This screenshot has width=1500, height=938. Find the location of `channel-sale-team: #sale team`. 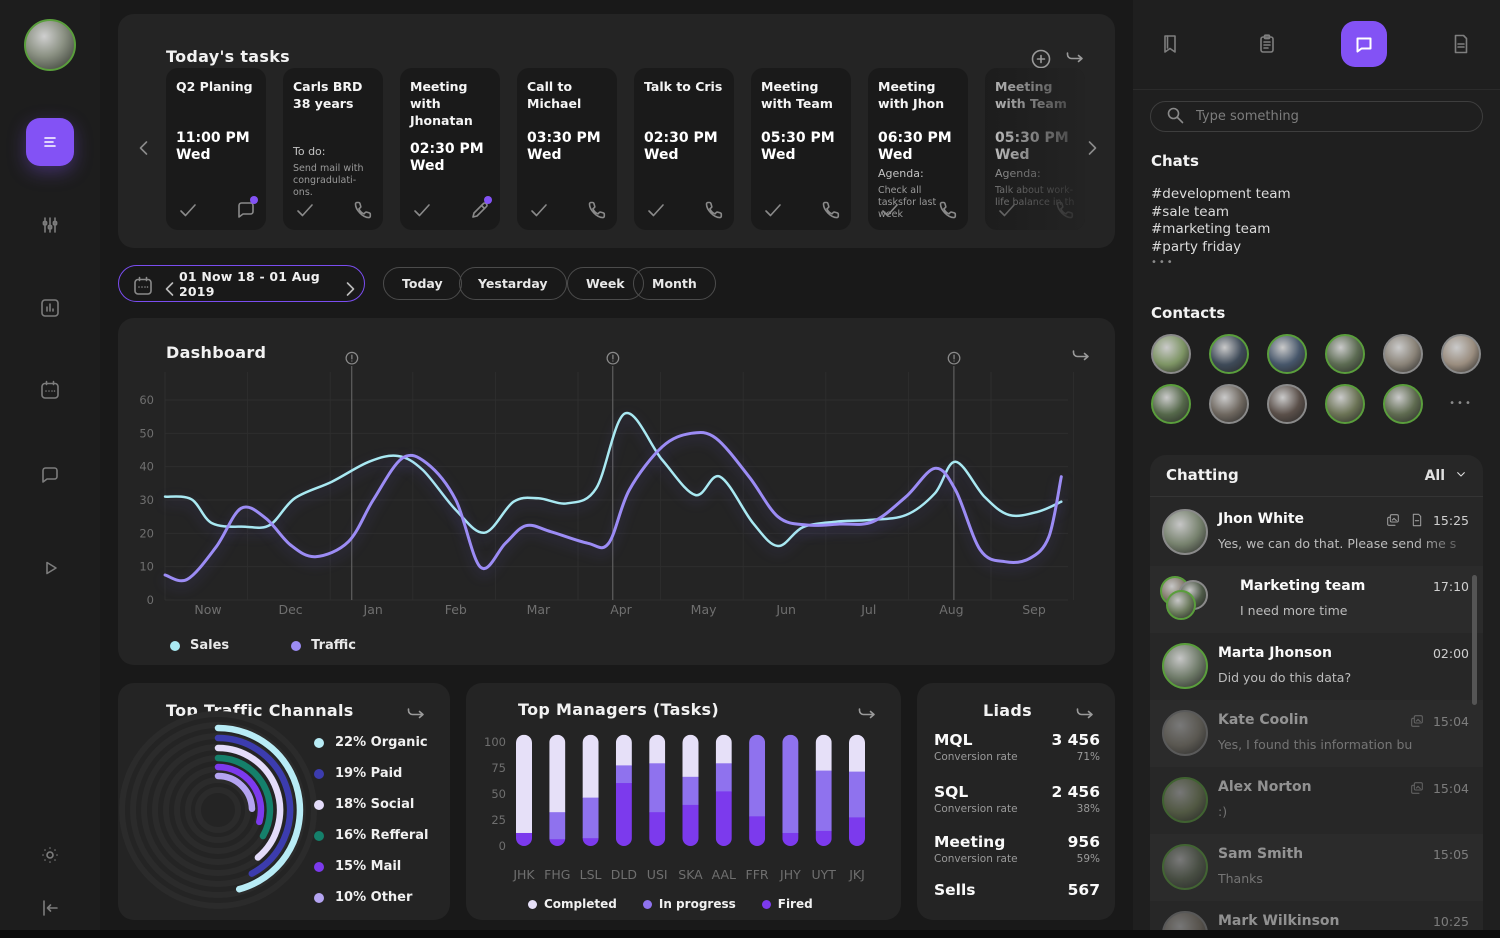

channel-sale-team: #sale team is located at coordinates (1190, 211).